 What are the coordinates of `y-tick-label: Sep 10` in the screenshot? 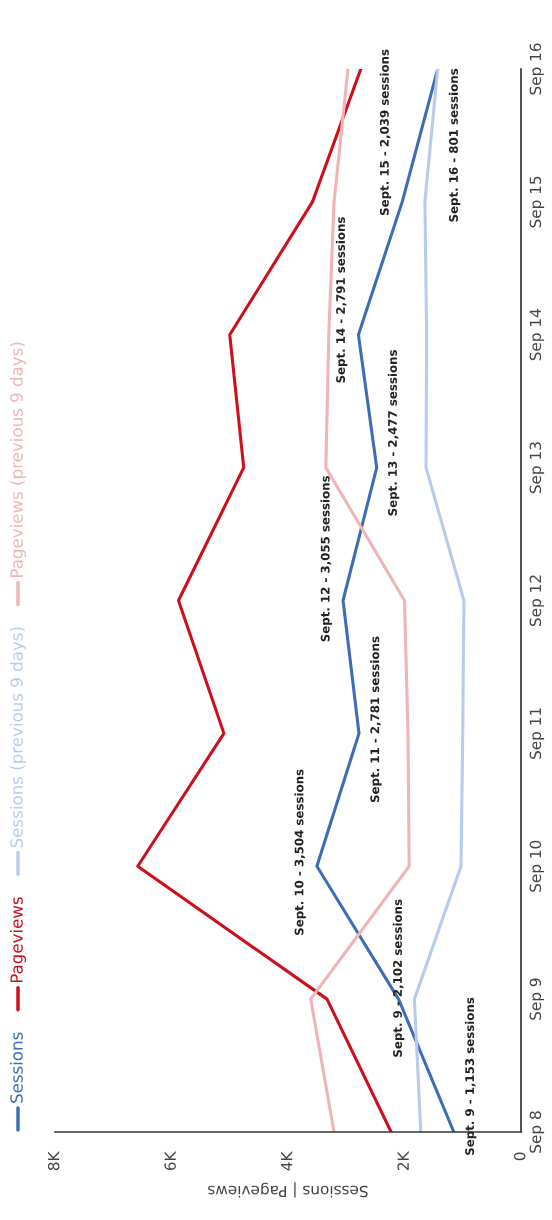 It's located at (537, 866).